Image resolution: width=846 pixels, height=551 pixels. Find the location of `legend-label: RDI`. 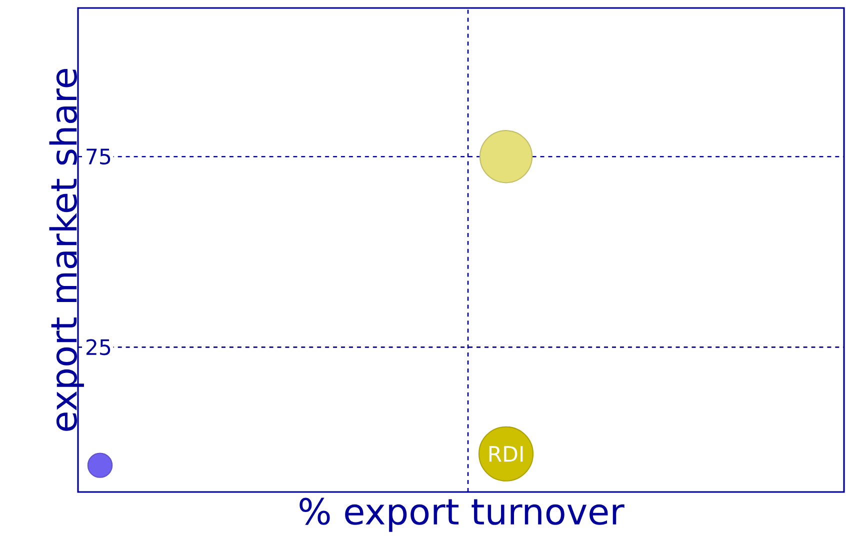

legend-label: RDI is located at coordinates (506, 454).